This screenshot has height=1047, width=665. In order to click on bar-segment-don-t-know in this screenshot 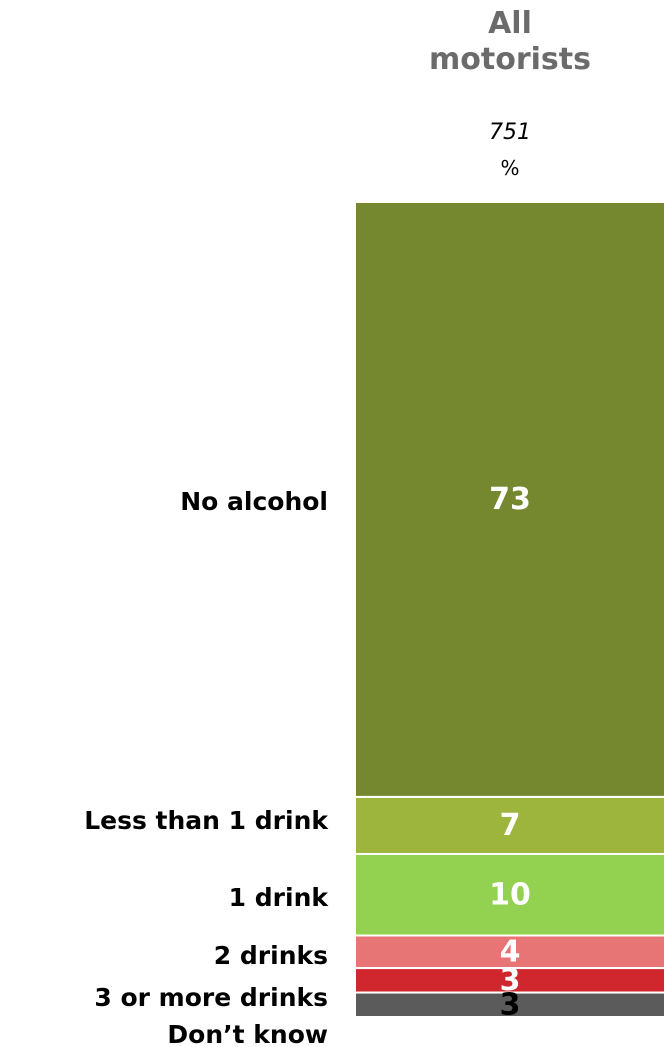, I will do `click(509, 1004)`.